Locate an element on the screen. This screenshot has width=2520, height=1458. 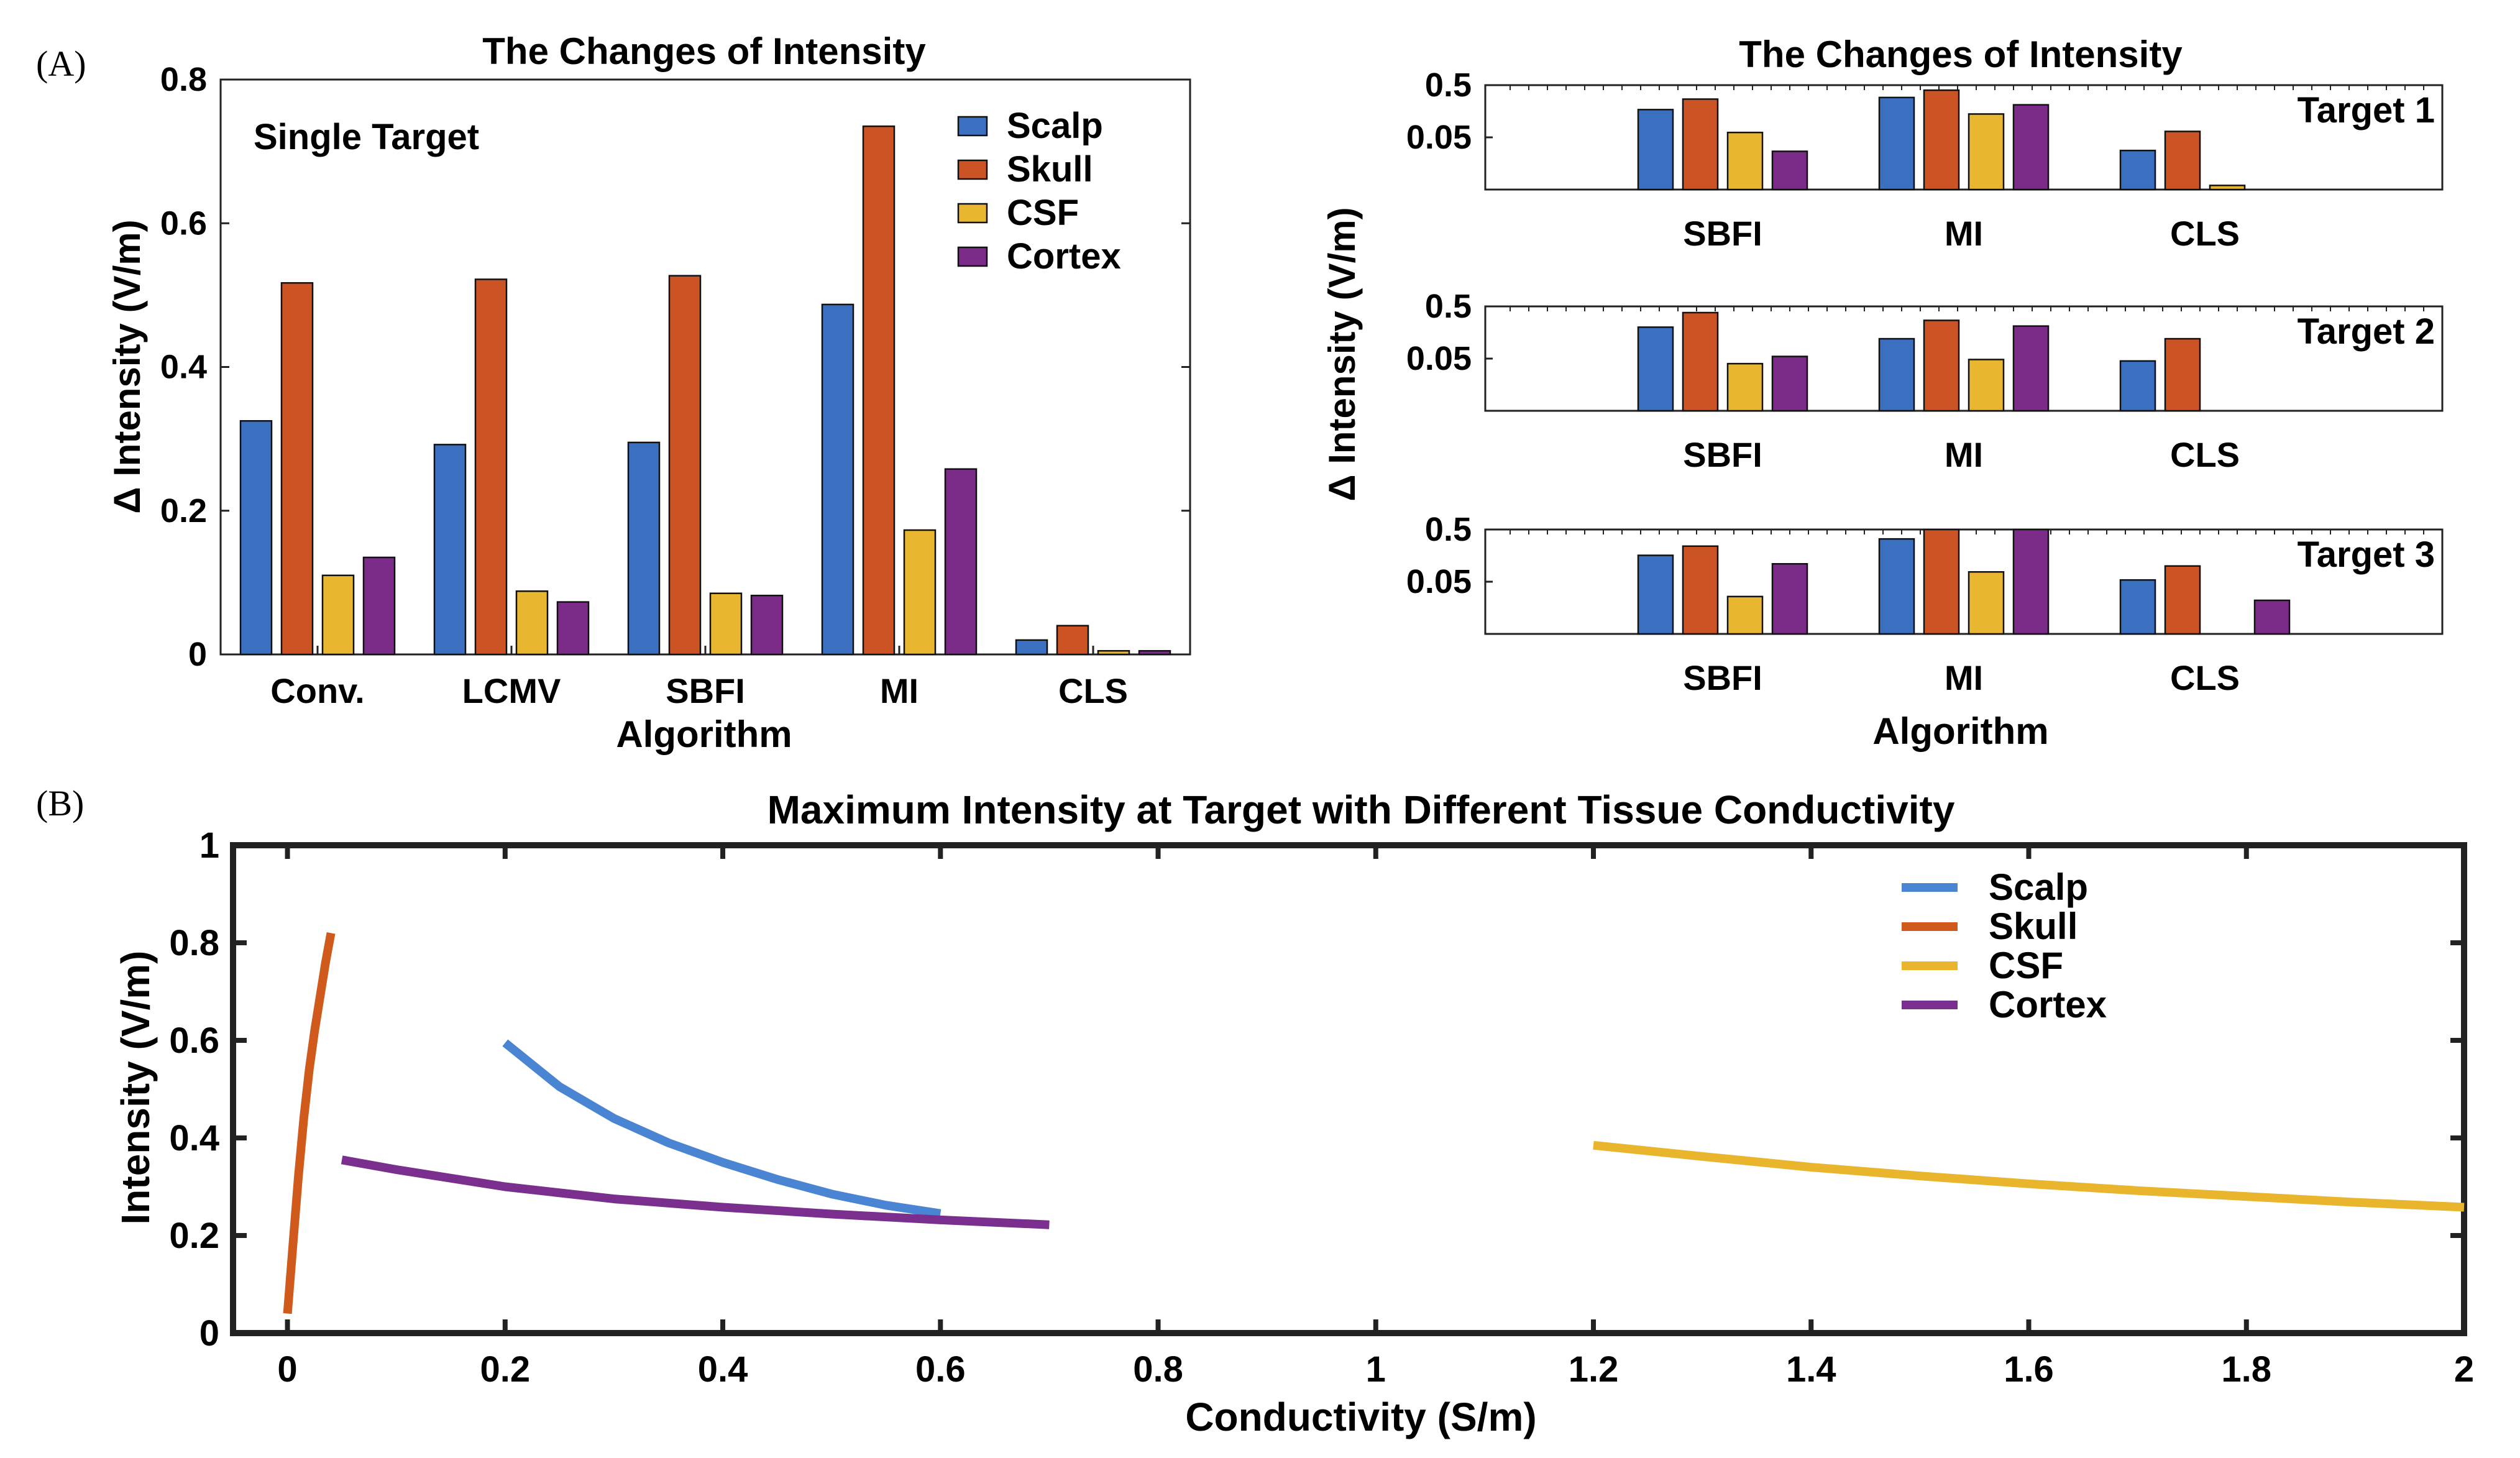
chart3-legend-label-scalp: Scalp is located at coordinates (2038, 887).